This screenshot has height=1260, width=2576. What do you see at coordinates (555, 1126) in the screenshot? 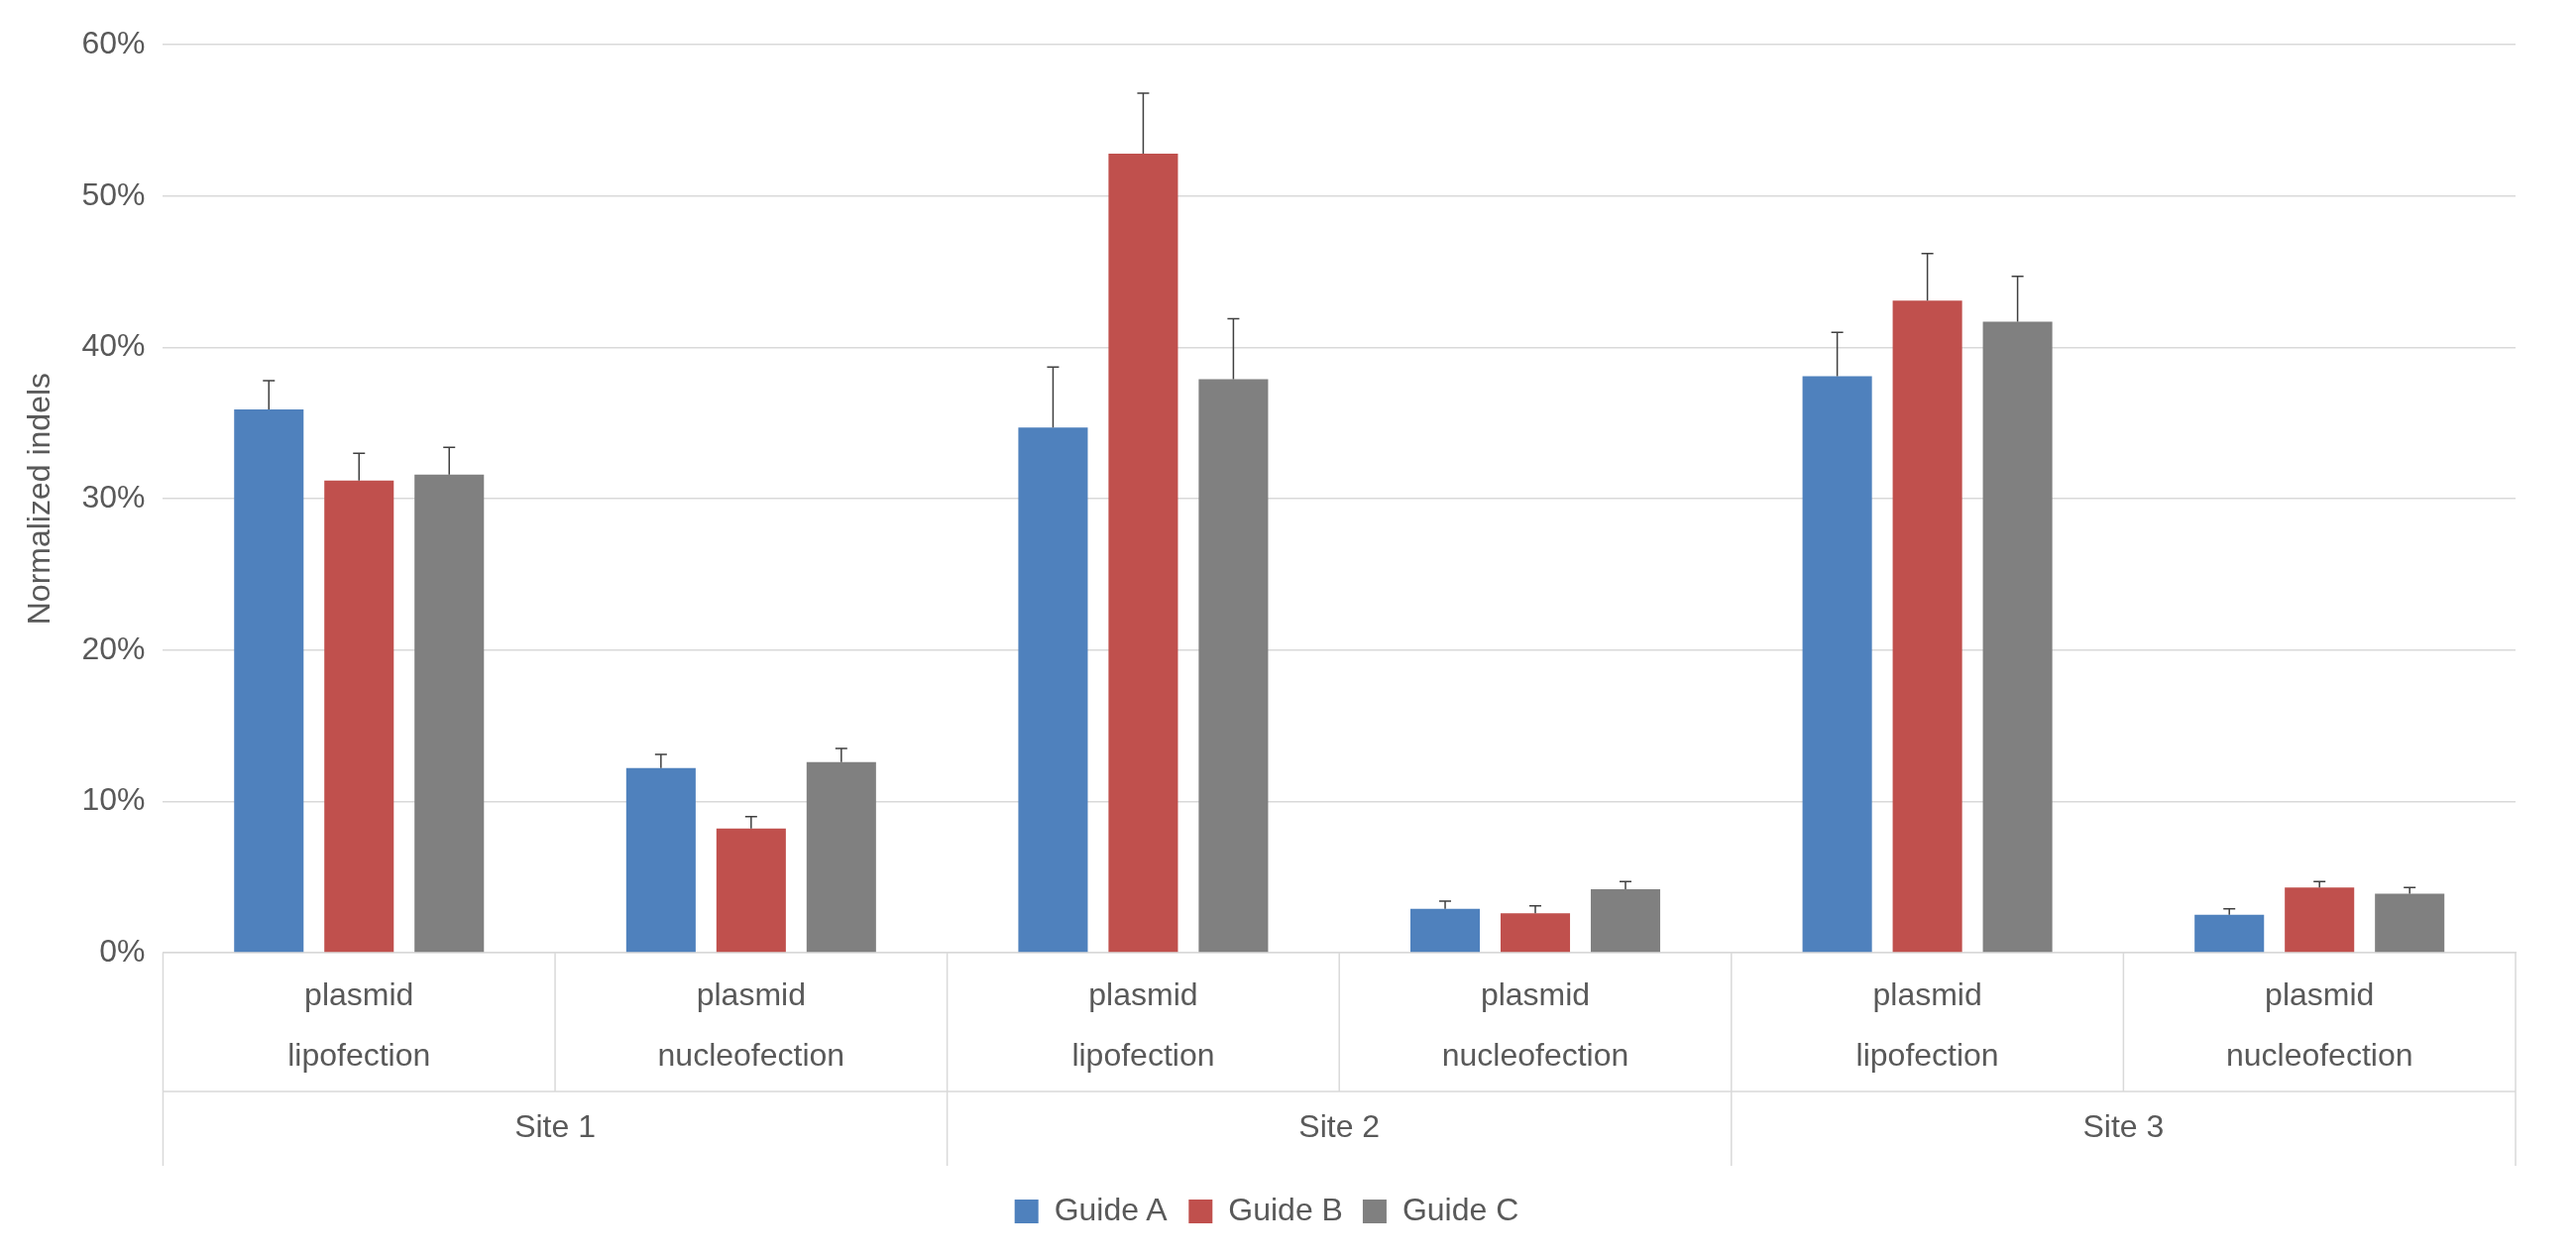
I see `text: Site 1` at bounding box center [555, 1126].